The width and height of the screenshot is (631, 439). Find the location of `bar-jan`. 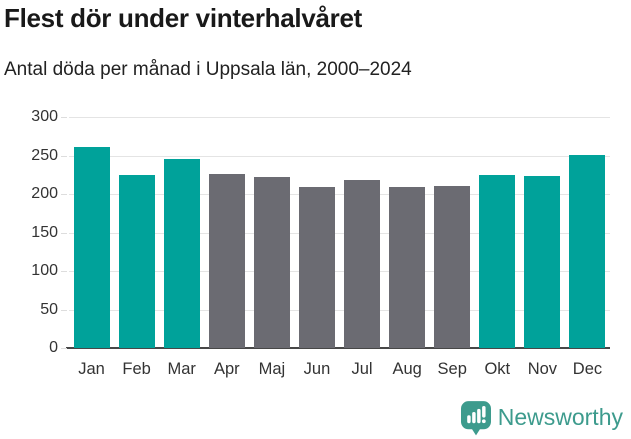

bar-jan is located at coordinates (91, 247).